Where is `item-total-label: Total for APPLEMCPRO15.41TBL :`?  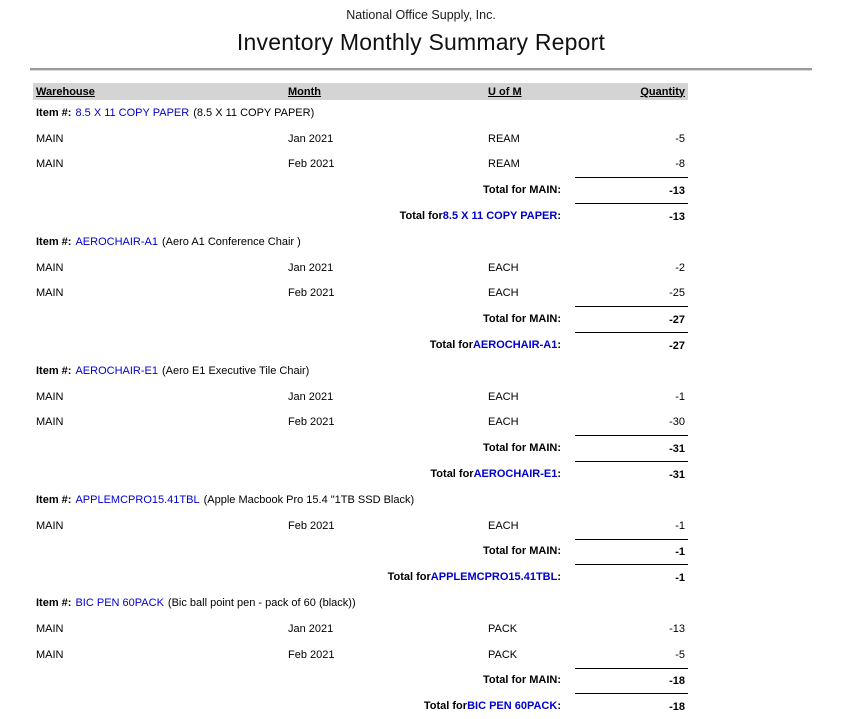
item-total-label: Total for APPLEMCPRO15.41TBL : is located at coordinates (315, 577).